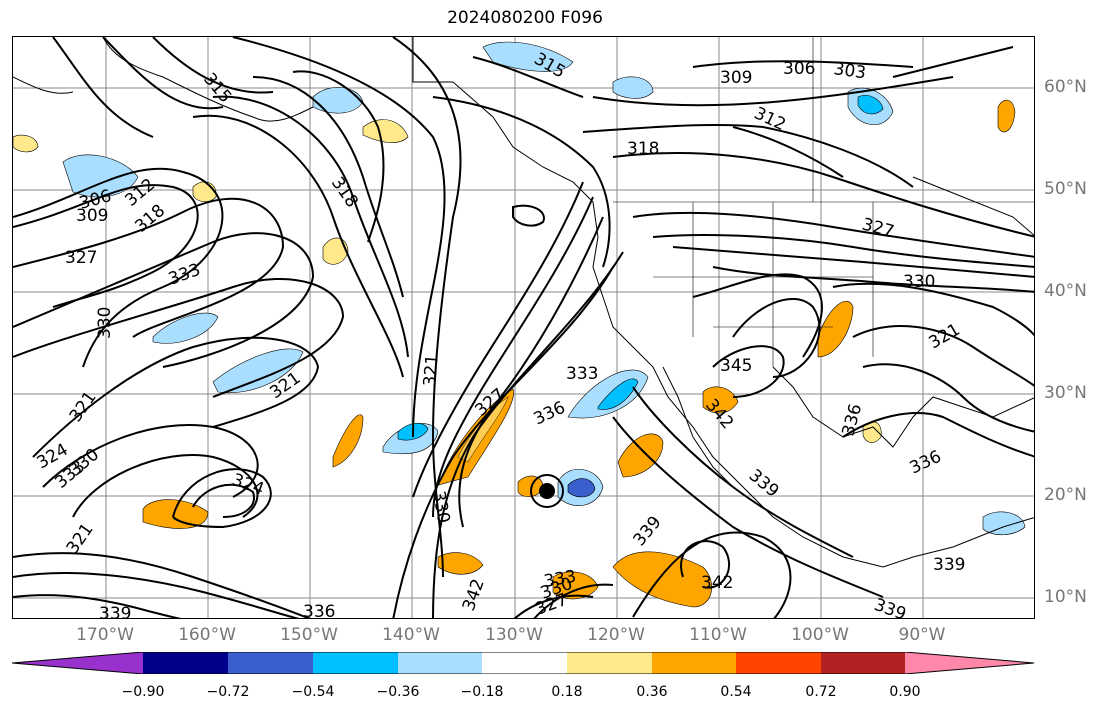 The height and width of the screenshot is (712, 1105). I want to click on lat-label: 10°N, so click(1065, 597).